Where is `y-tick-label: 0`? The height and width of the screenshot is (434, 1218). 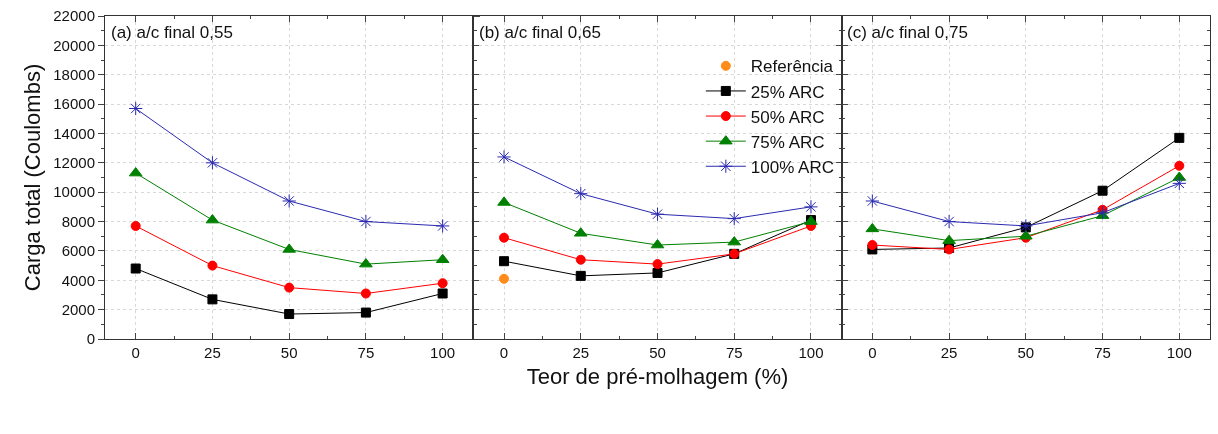 y-tick-label: 0 is located at coordinates (90, 339).